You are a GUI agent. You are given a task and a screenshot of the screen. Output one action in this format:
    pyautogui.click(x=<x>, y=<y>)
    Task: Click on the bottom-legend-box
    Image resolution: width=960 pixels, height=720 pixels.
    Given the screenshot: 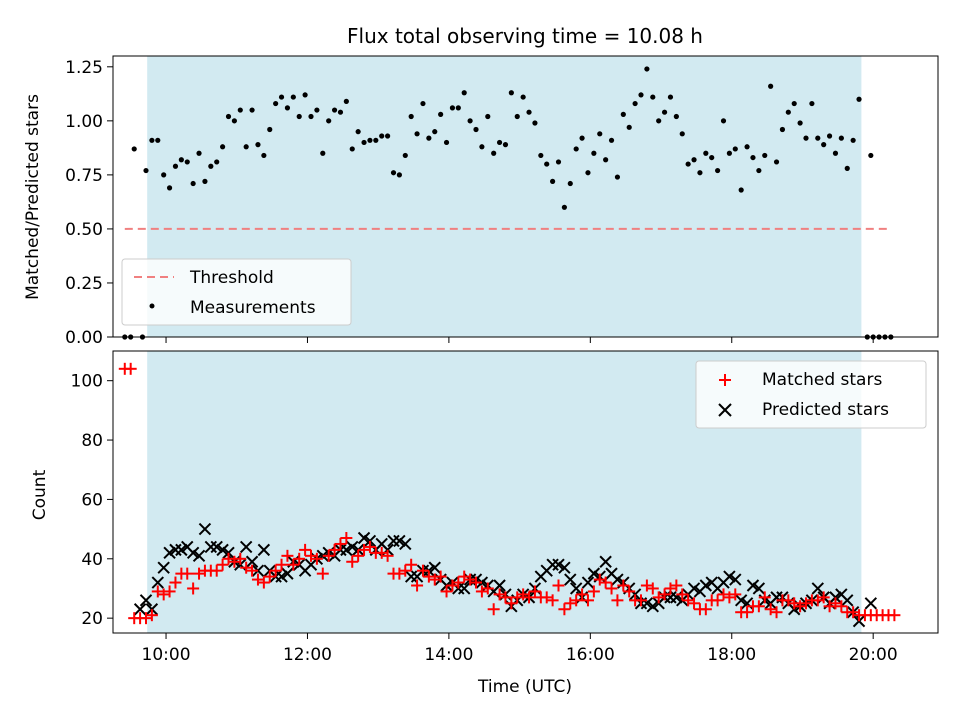 What is the action you would take?
    pyautogui.click(x=811, y=394)
    